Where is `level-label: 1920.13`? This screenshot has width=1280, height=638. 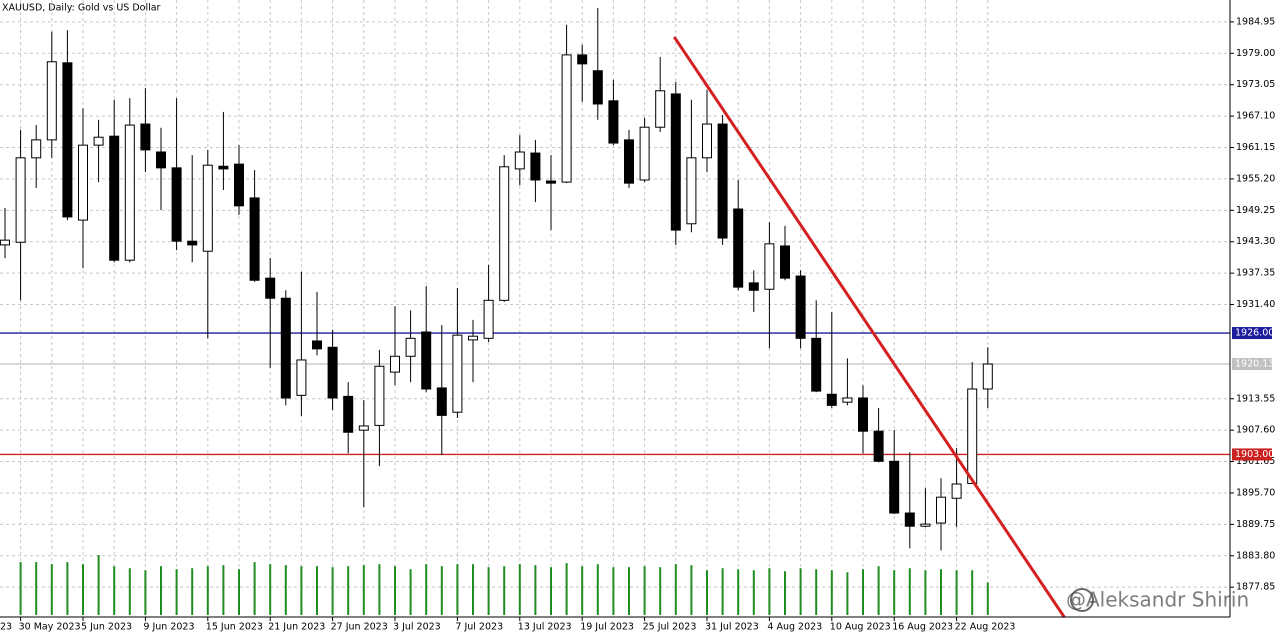 level-label: 1920.13 is located at coordinates (1254, 364).